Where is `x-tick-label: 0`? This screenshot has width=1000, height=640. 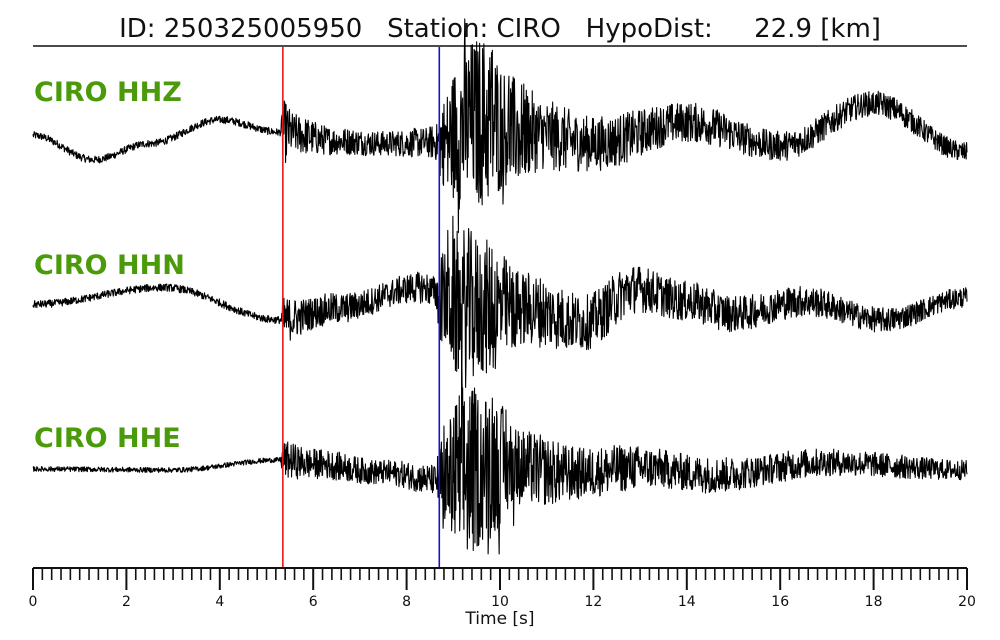 x-tick-label: 0 is located at coordinates (33, 602).